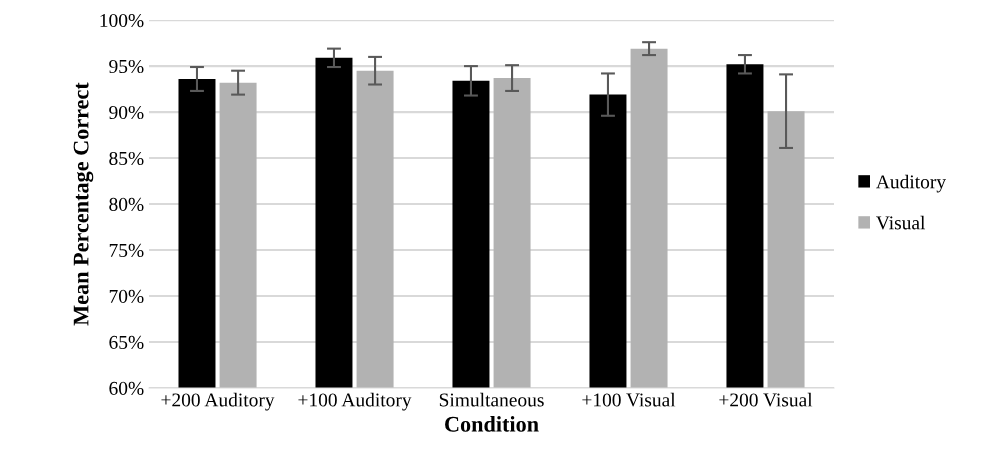 The image size is (1007, 468). Describe the element at coordinates (126, 296) in the screenshot. I see `y-tick-label: 70%` at that location.